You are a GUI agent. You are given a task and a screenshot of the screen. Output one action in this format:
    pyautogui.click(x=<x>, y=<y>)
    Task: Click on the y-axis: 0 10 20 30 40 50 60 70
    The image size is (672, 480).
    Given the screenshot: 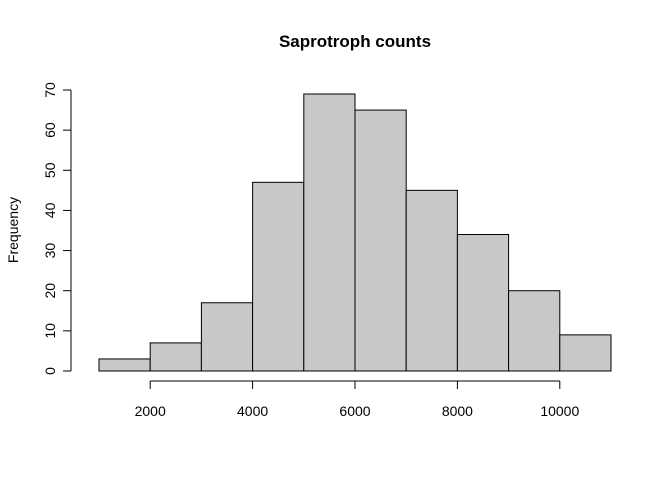 What is the action you would take?
    pyautogui.click(x=57, y=228)
    